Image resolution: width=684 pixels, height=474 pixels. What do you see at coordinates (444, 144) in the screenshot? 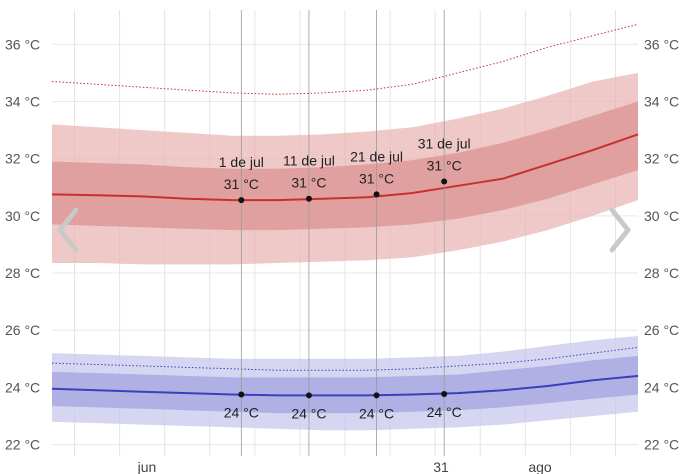
I see `annotation-date-label: 31 de jul` at bounding box center [444, 144].